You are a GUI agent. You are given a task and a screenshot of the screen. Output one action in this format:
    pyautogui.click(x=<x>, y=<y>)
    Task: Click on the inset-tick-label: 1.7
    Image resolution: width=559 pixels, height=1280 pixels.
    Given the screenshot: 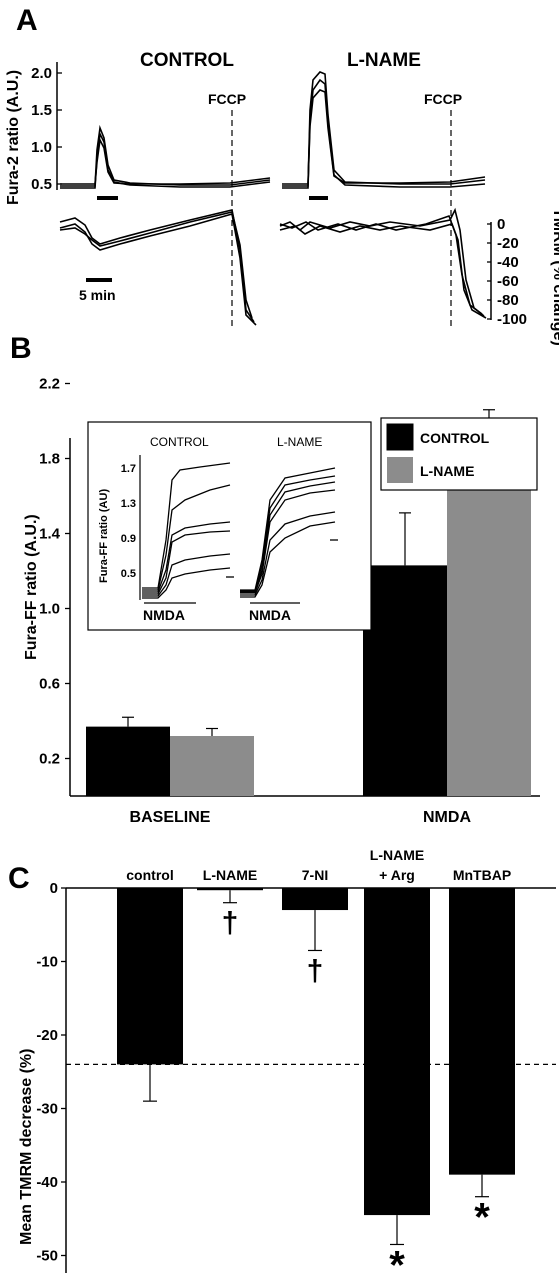 What is the action you would take?
    pyautogui.click(x=128, y=469)
    